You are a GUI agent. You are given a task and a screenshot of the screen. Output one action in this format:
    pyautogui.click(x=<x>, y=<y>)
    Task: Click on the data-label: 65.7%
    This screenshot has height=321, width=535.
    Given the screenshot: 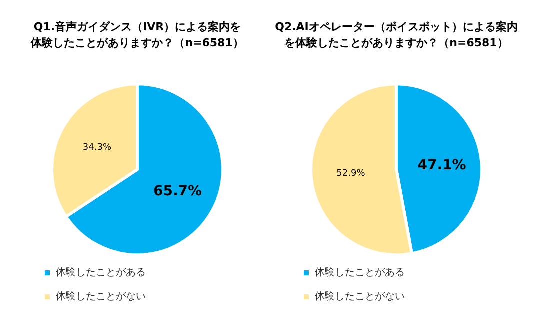 What is the action you would take?
    pyautogui.click(x=177, y=191)
    